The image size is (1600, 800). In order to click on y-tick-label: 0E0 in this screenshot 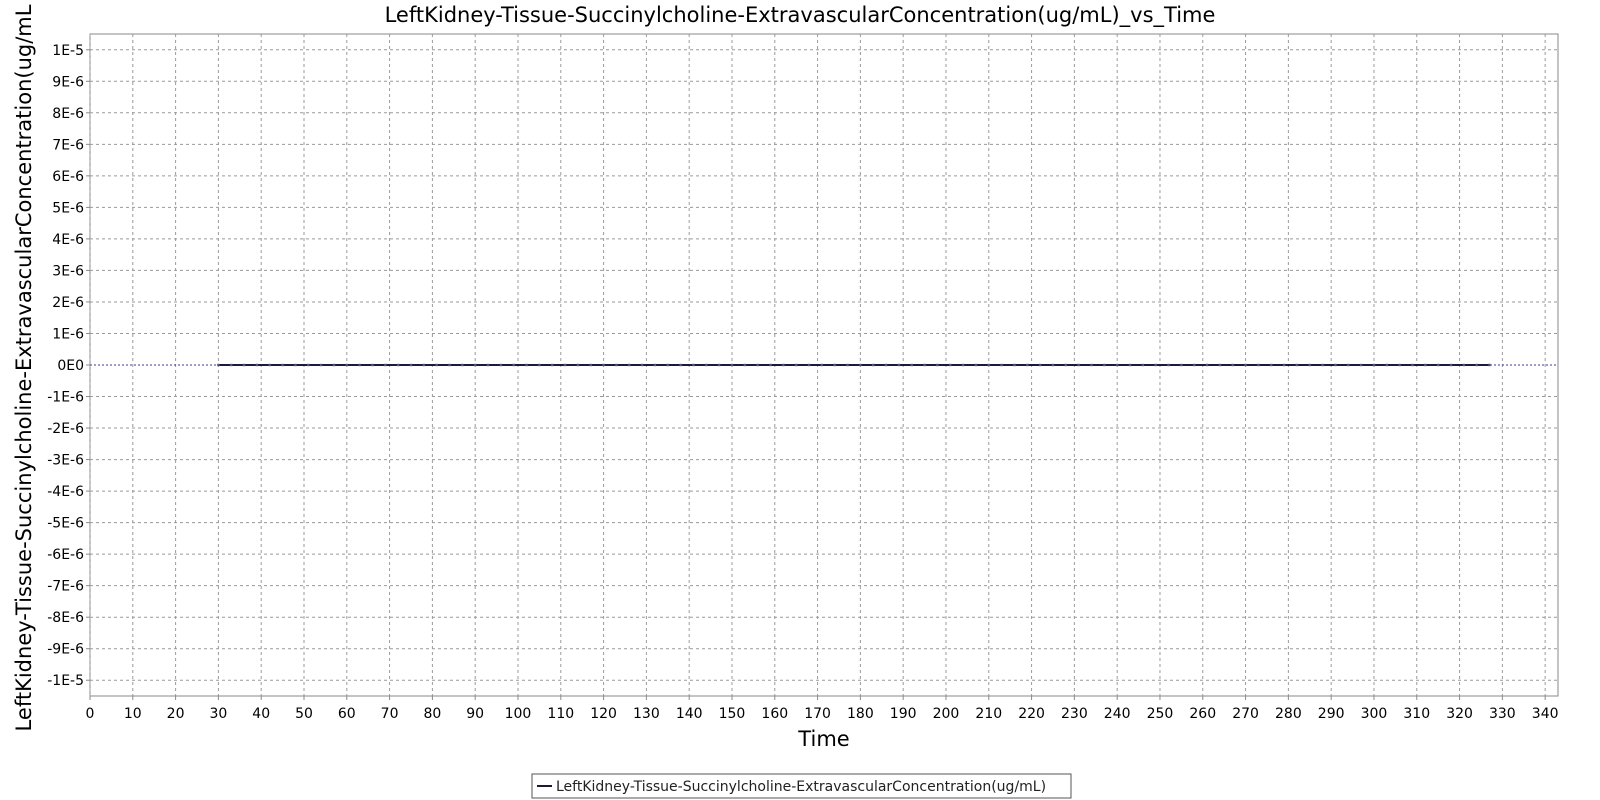, I will do `click(70, 366)`.